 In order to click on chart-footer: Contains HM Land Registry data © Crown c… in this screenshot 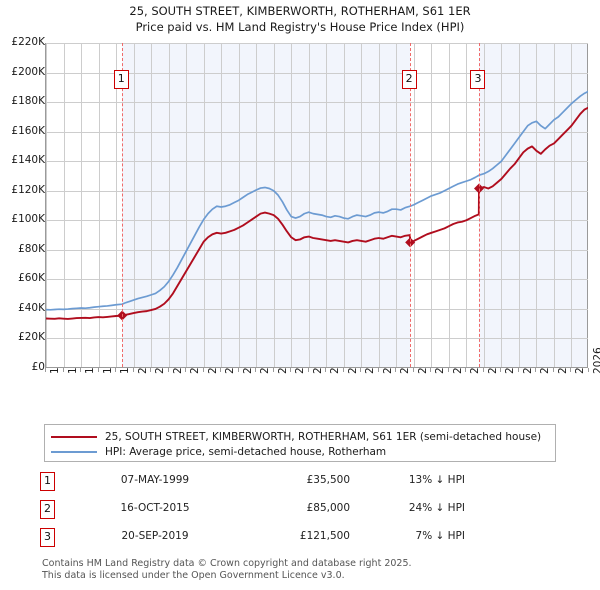, I will do `click(312, 570)`.